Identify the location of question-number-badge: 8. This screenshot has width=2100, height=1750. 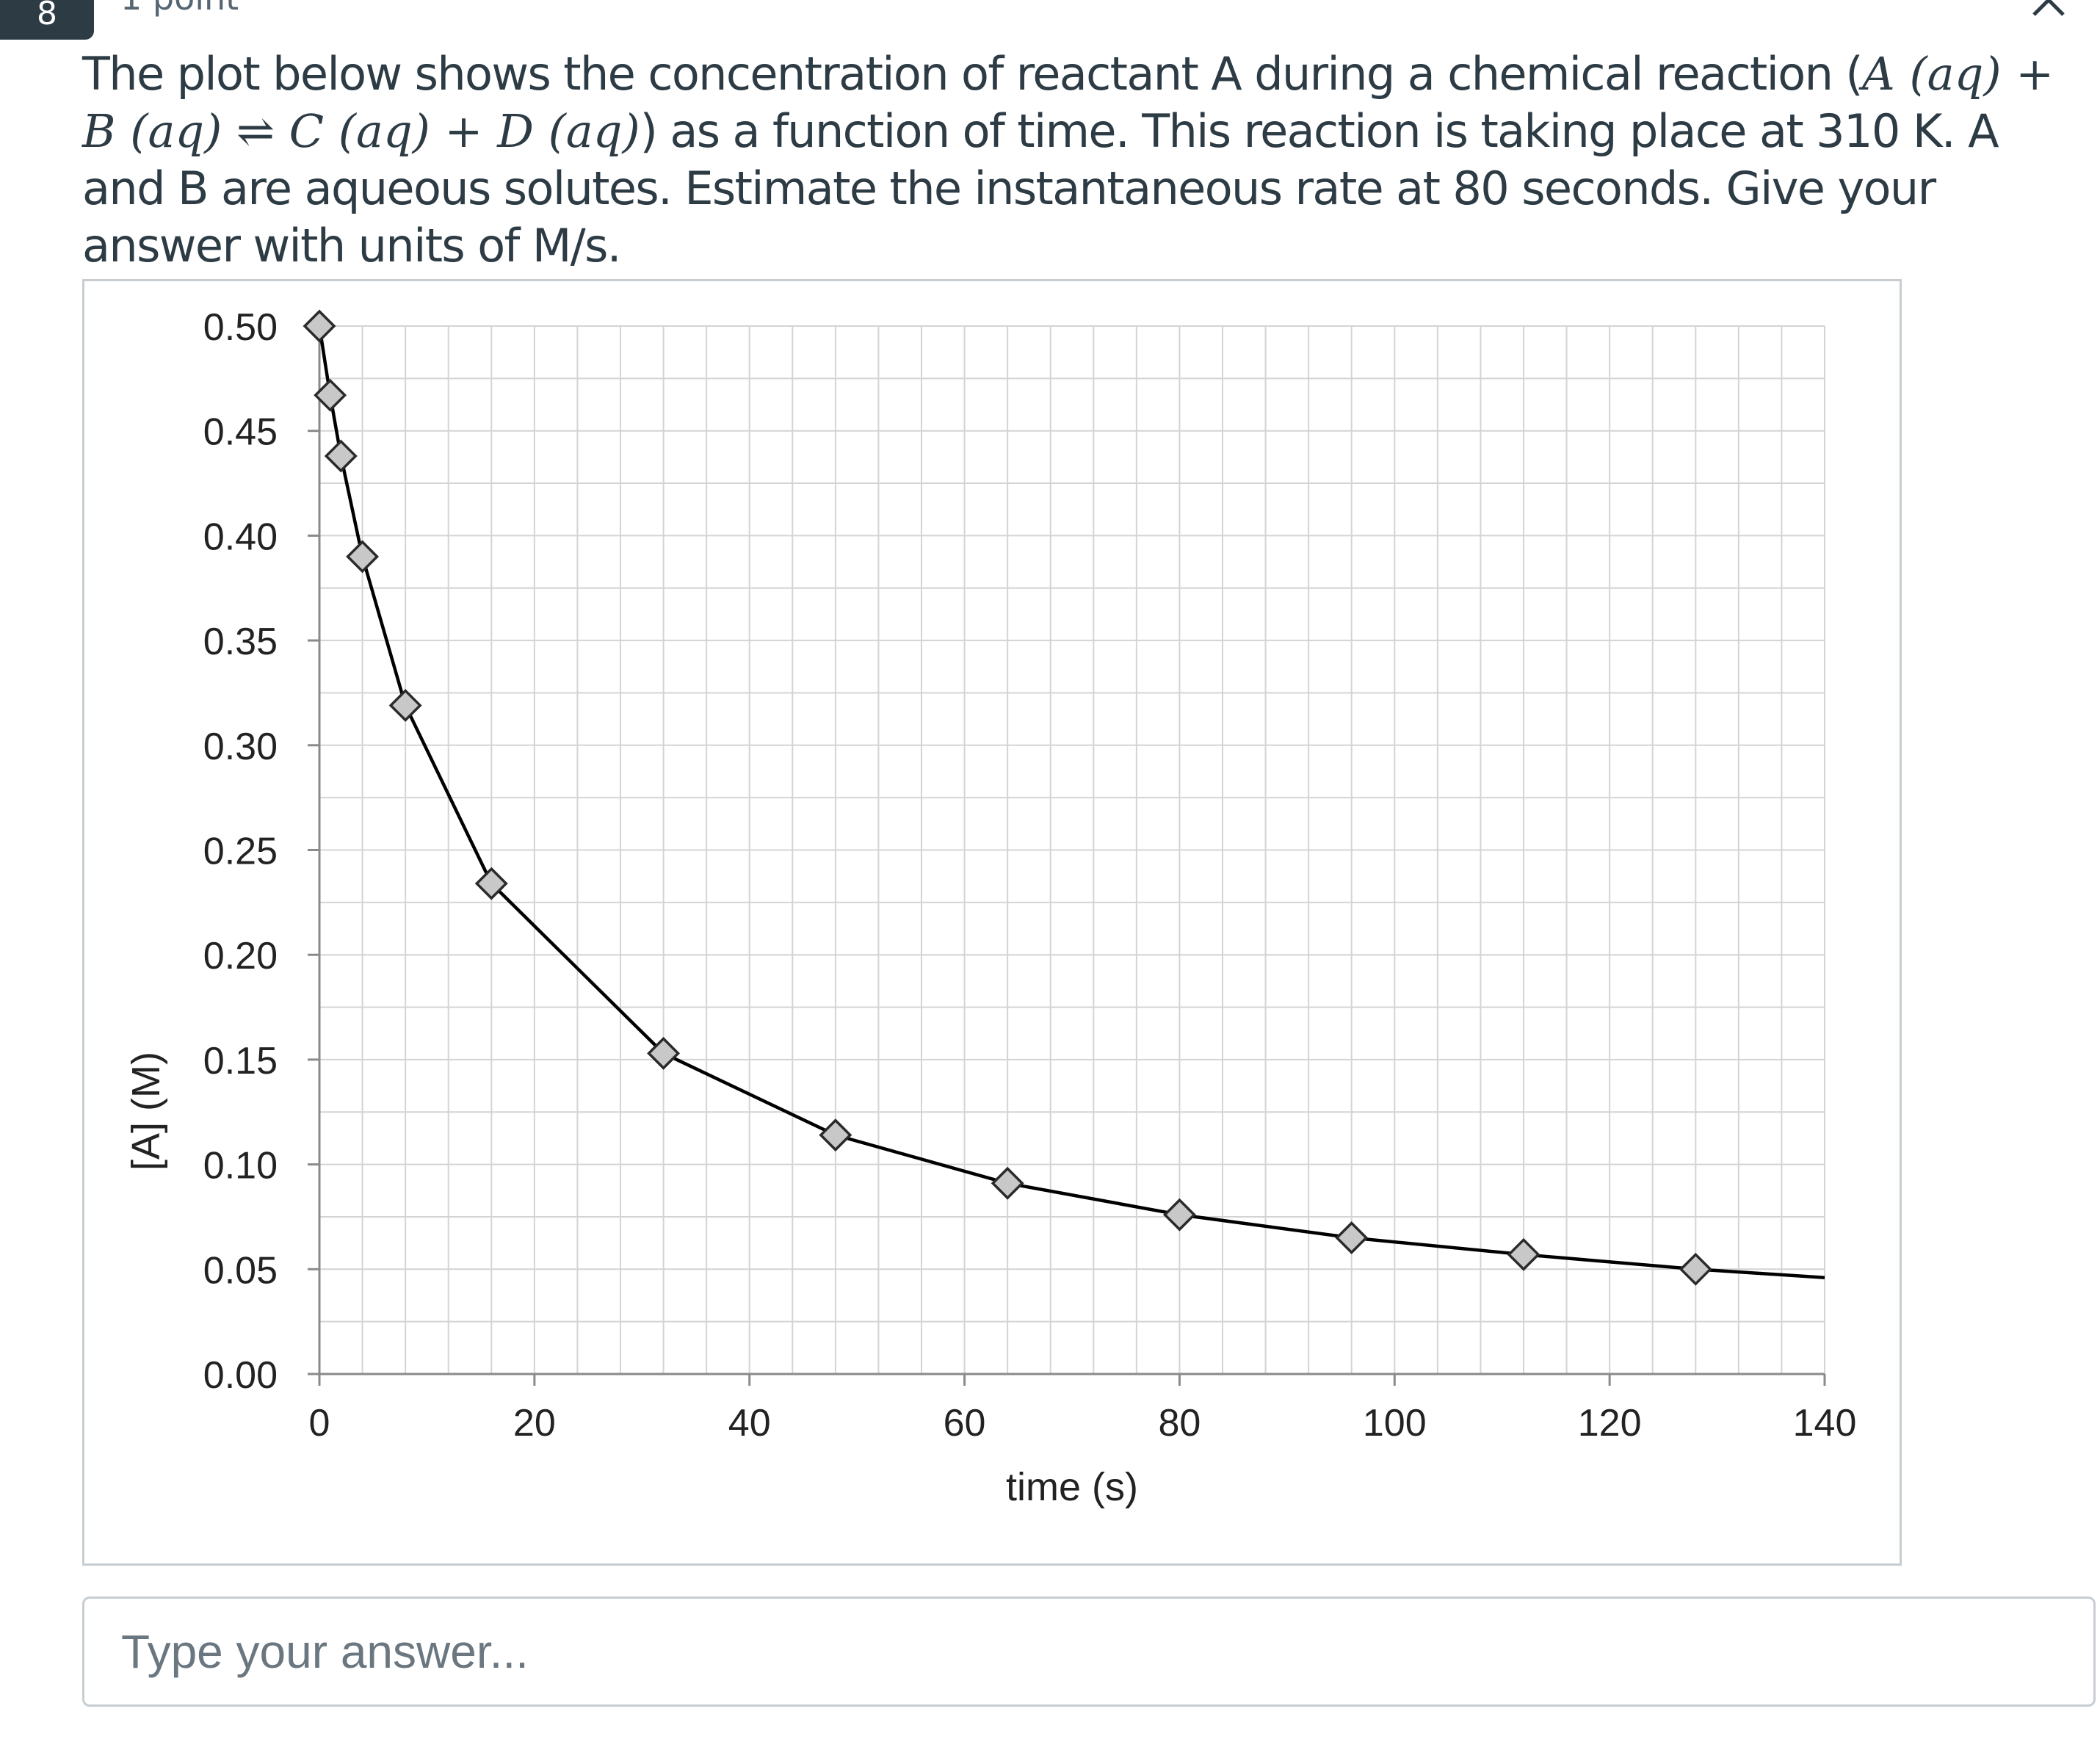
(47, 20).